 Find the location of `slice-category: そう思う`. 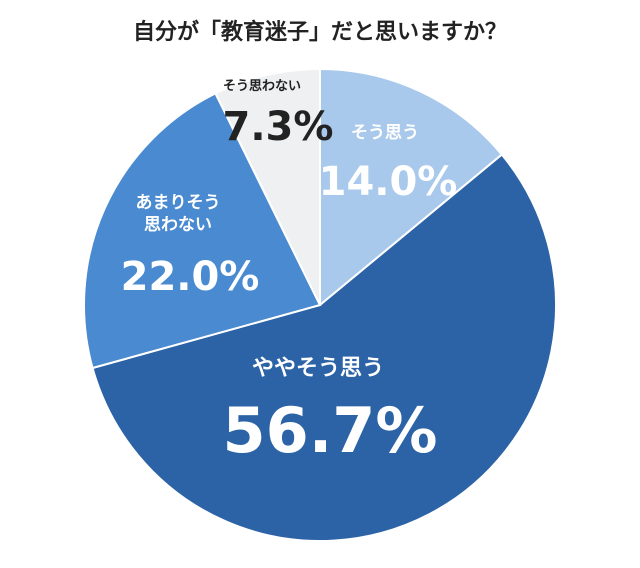

slice-category: そう思う is located at coordinates (385, 133).